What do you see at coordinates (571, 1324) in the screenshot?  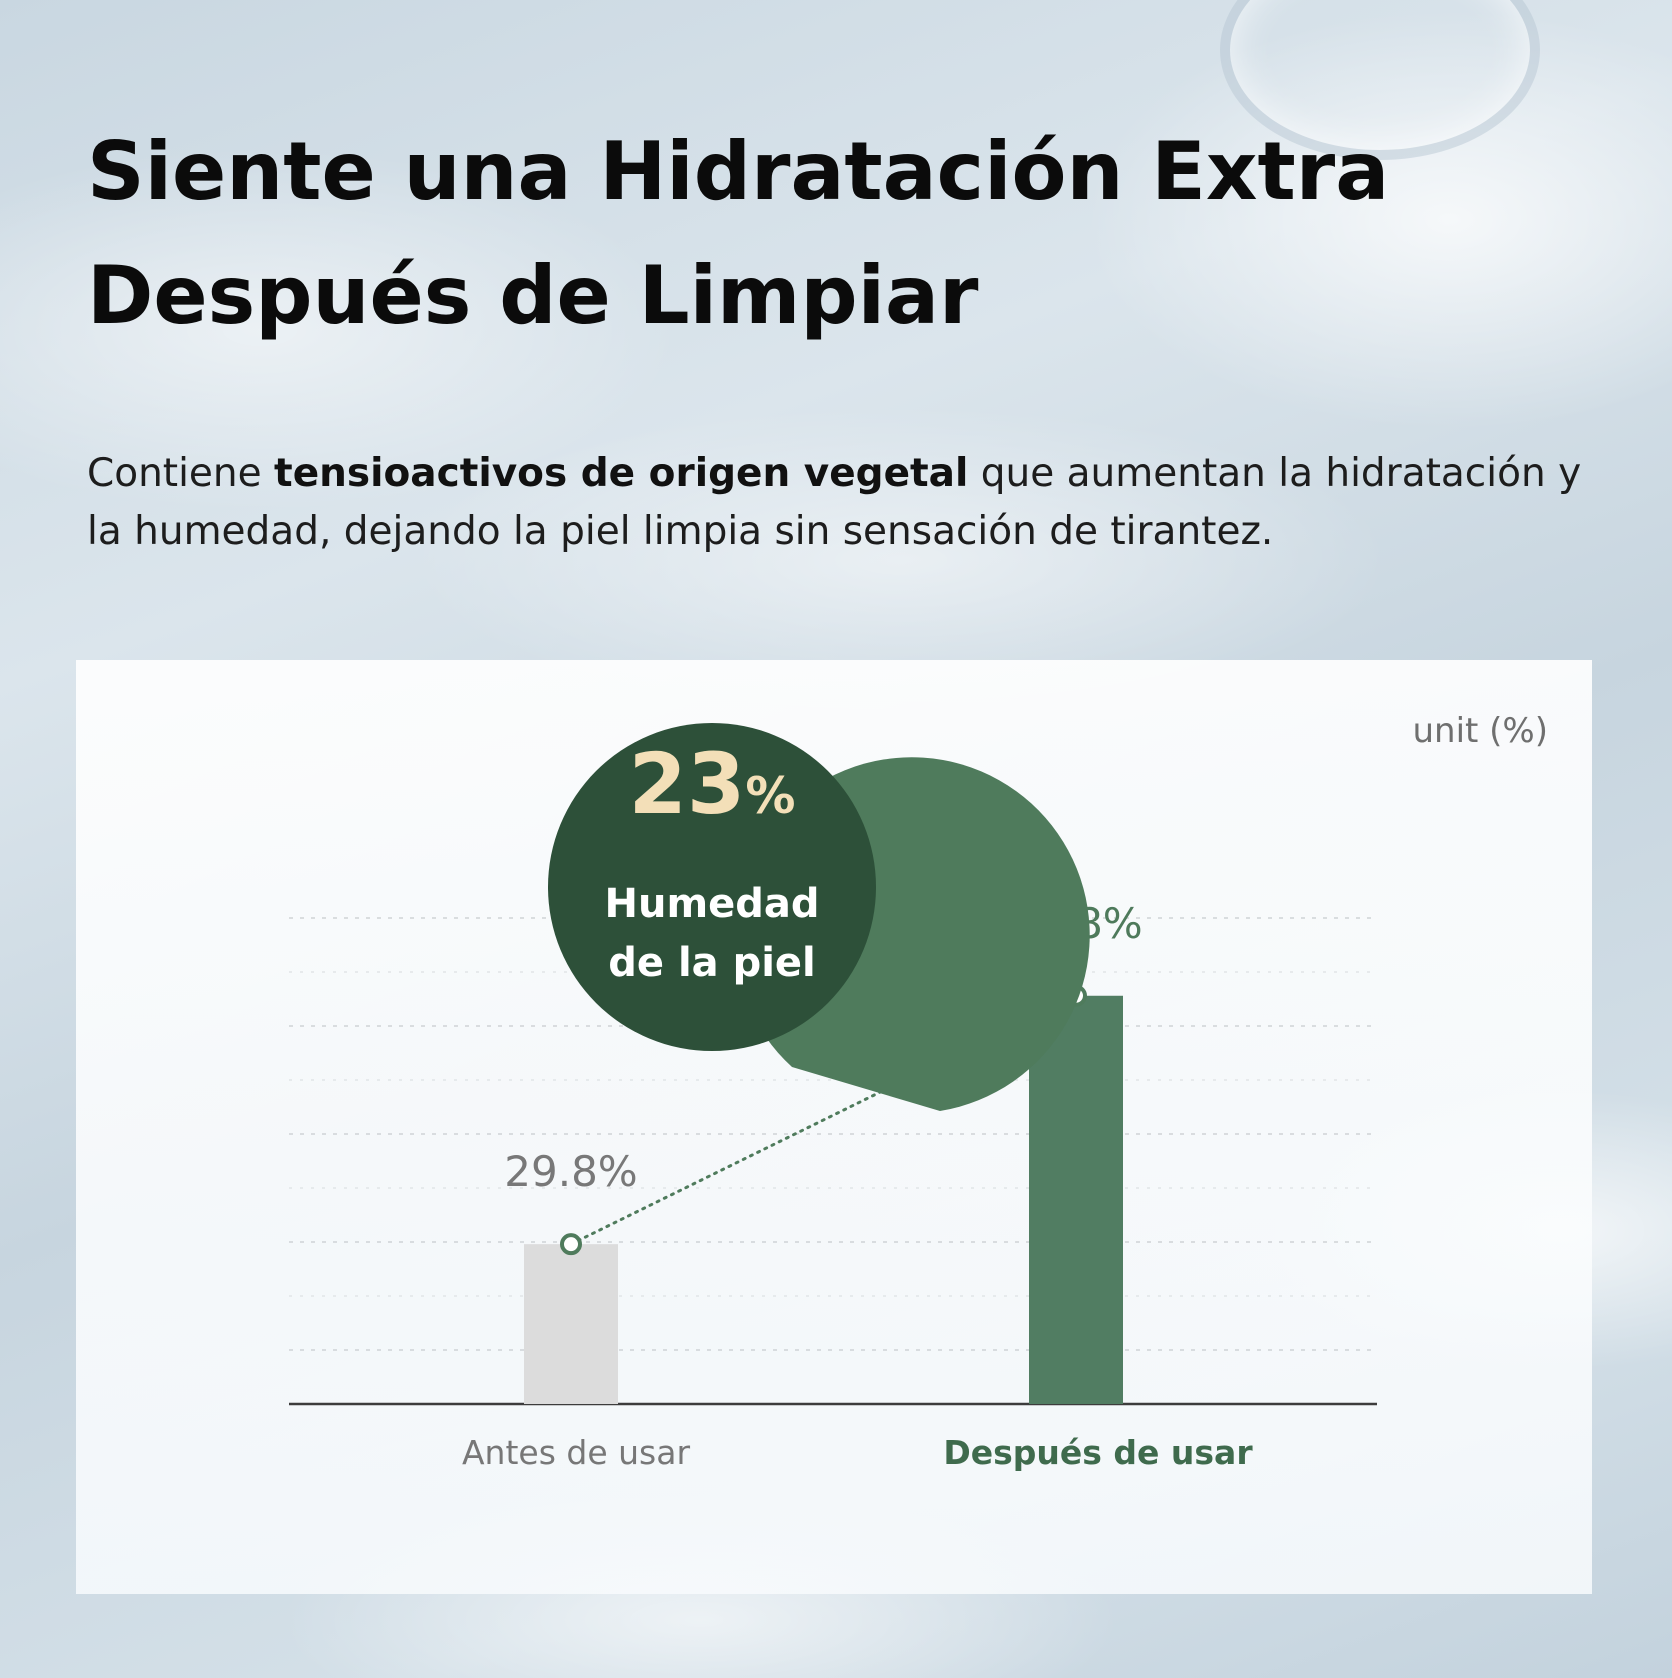 I see `bar-before-use` at bounding box center [571, 1324].